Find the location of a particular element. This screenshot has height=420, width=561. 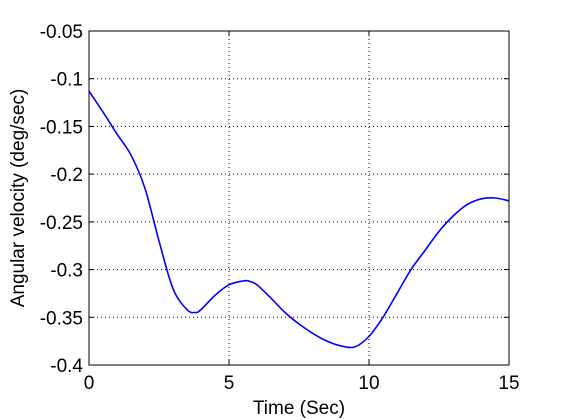

x-tick-label: 15 is located at coordinates (508, 383).